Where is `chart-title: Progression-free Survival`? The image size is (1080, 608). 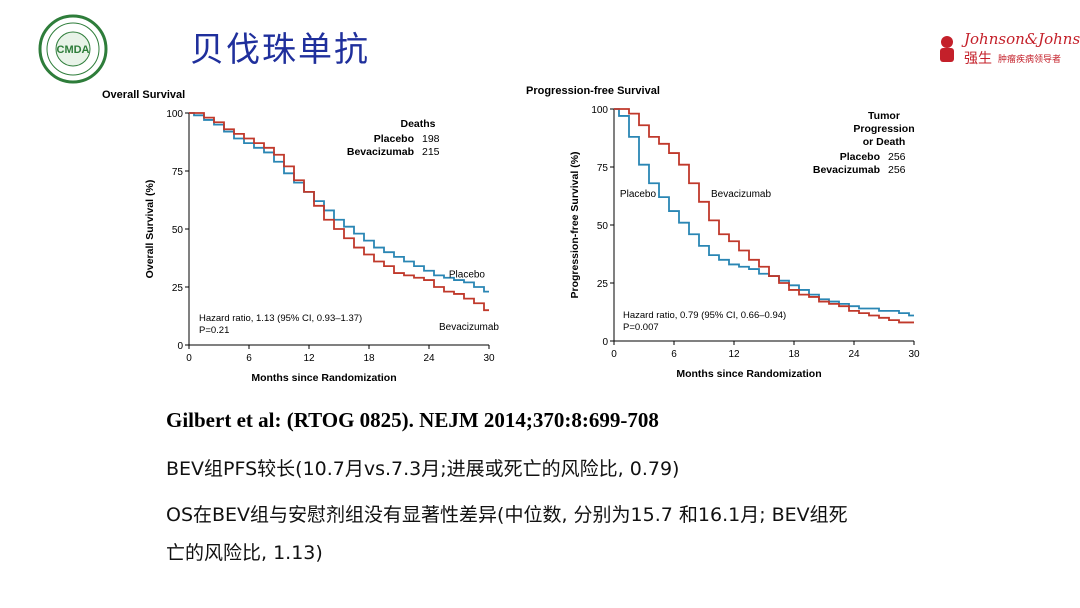 chart-title: Progression-free Survival is located at coordinates (593, 91).